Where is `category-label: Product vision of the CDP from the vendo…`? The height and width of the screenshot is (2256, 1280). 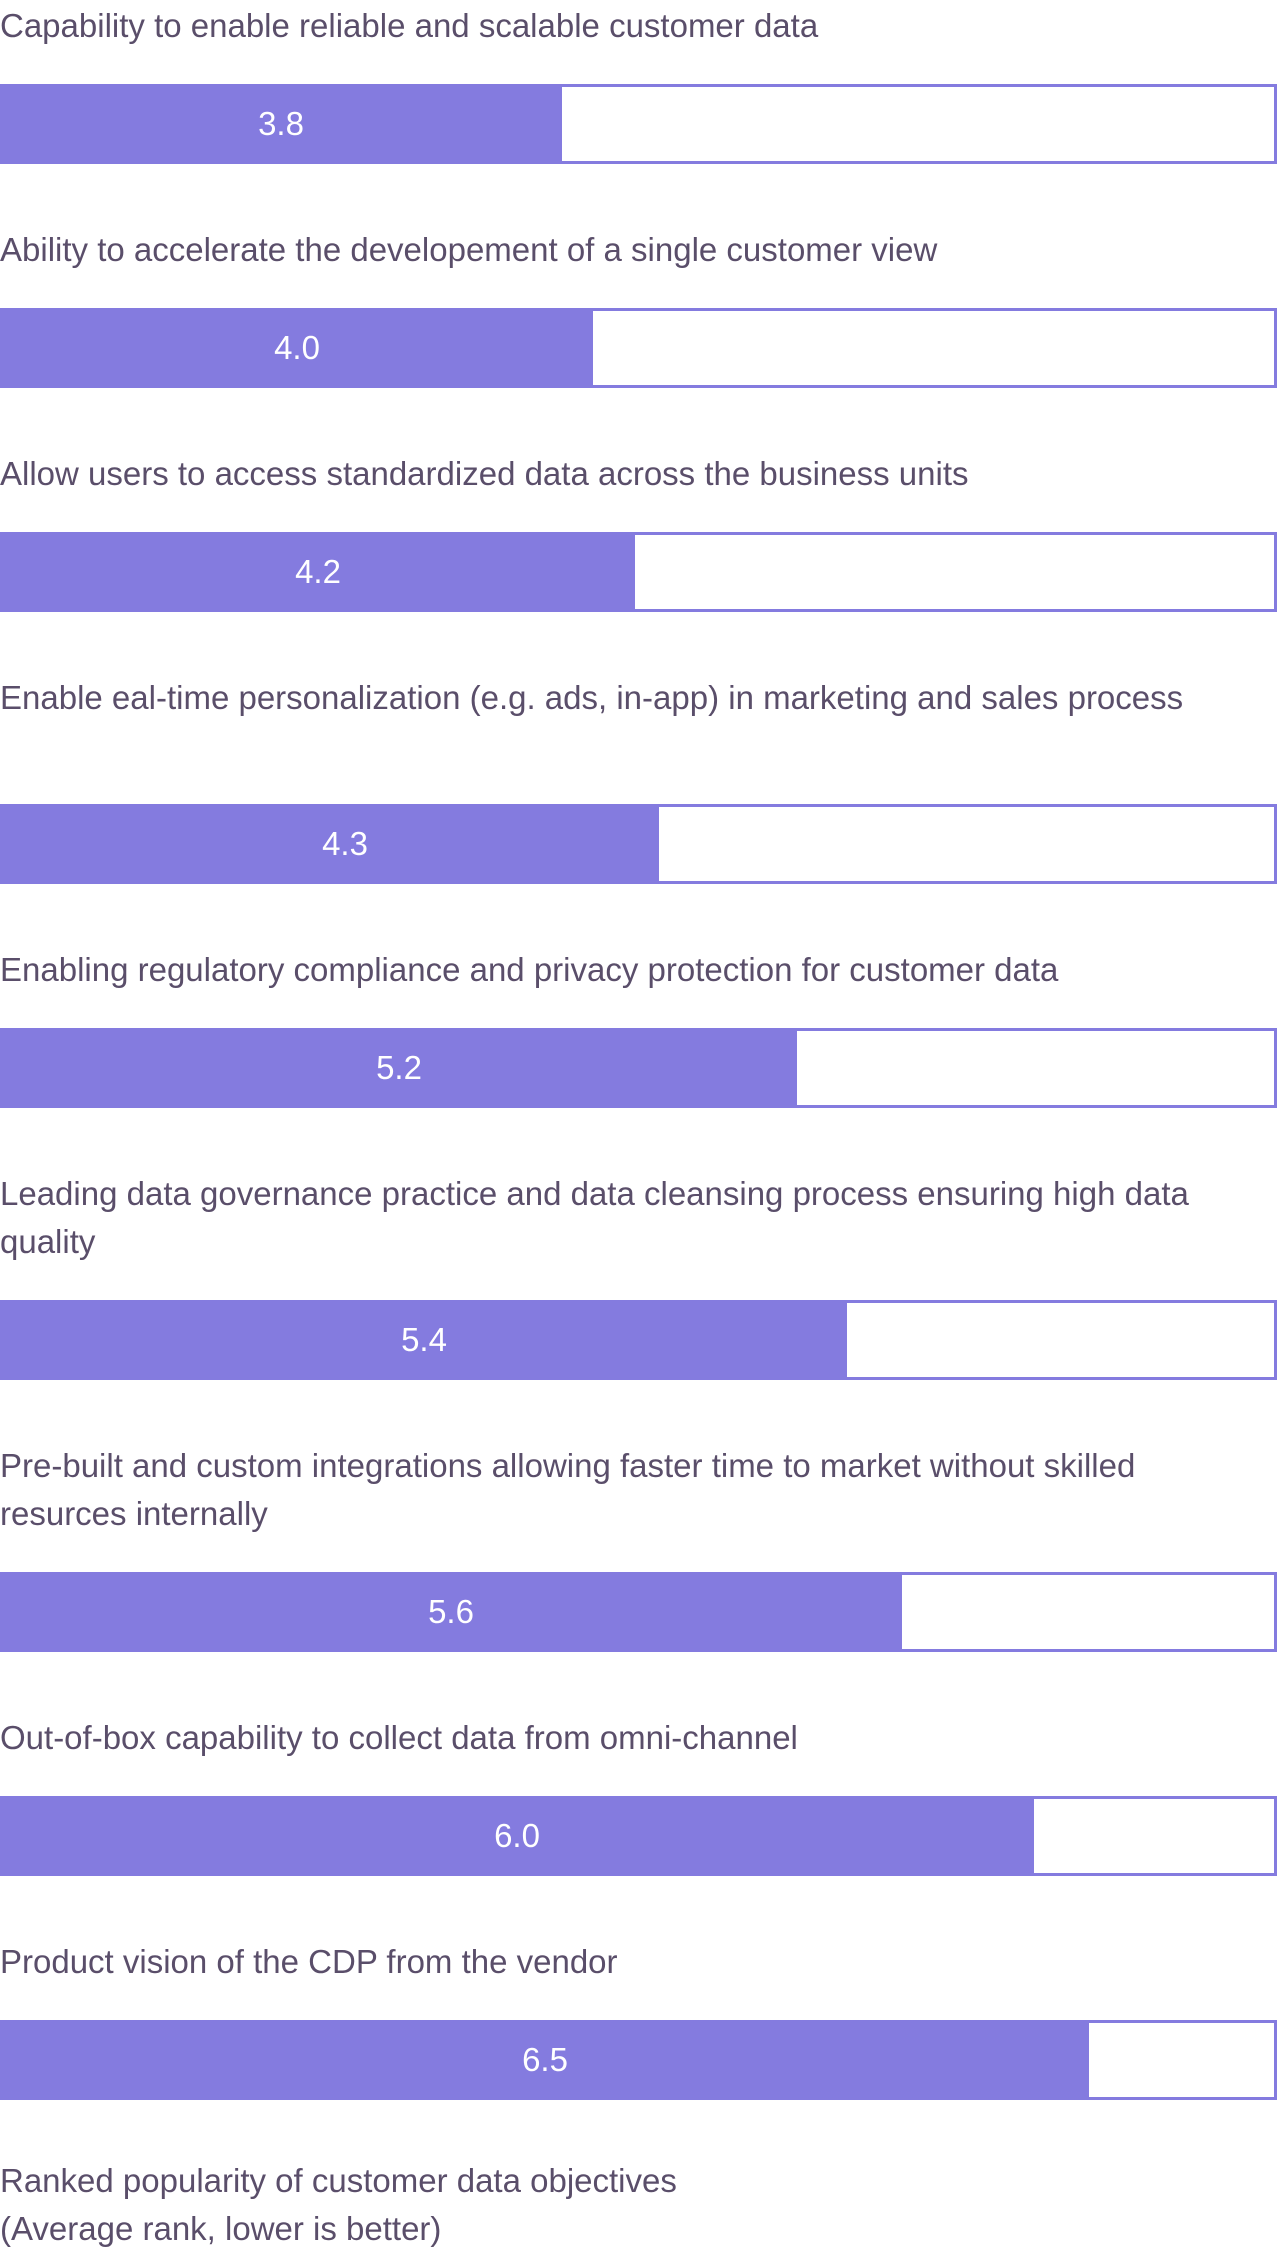 category-label: Product vision of the CDP from the vendo… is located at coordinates (309, 1961).